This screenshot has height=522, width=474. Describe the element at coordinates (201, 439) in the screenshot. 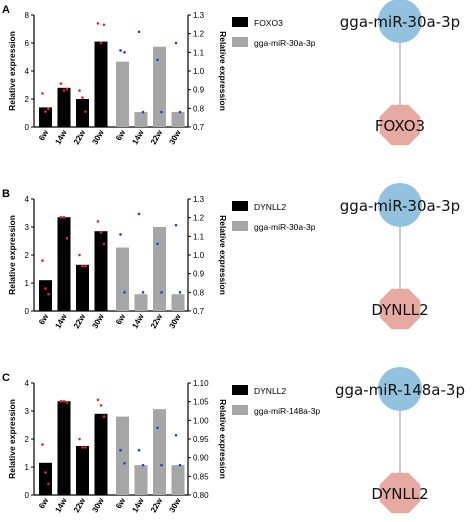

I see `right-tick-label: 0.95` at that location.